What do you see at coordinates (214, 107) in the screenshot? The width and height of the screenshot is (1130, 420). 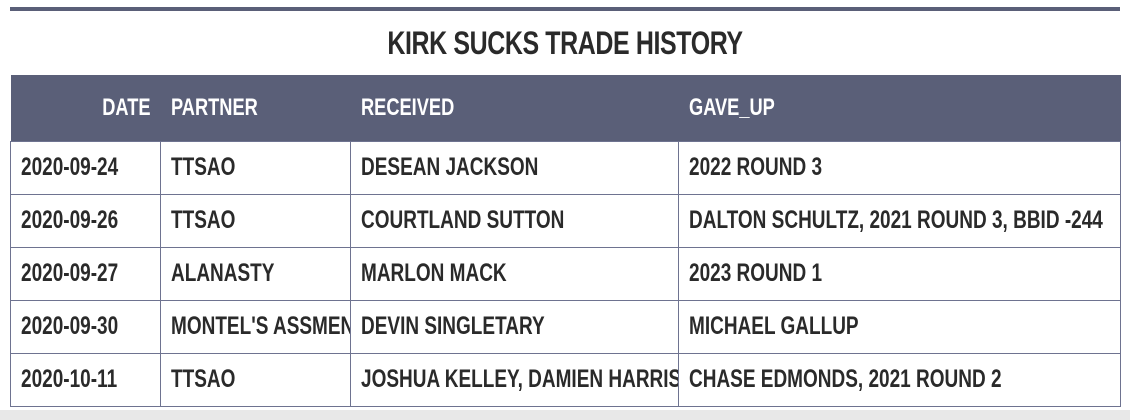 I see `column-header-partner: PARTNER` at bounding box center [214, 107].